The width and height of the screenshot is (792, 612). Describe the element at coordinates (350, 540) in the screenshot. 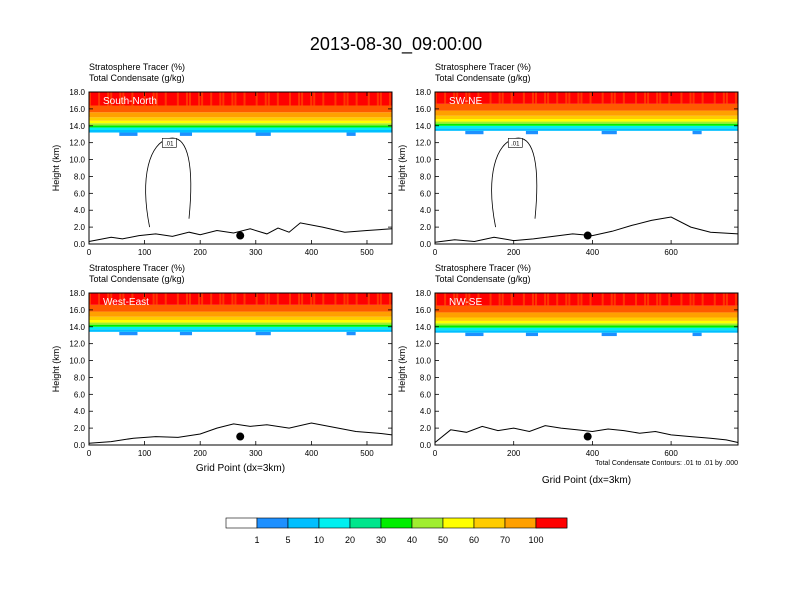

I see `colorbar-label: 20` at that location.